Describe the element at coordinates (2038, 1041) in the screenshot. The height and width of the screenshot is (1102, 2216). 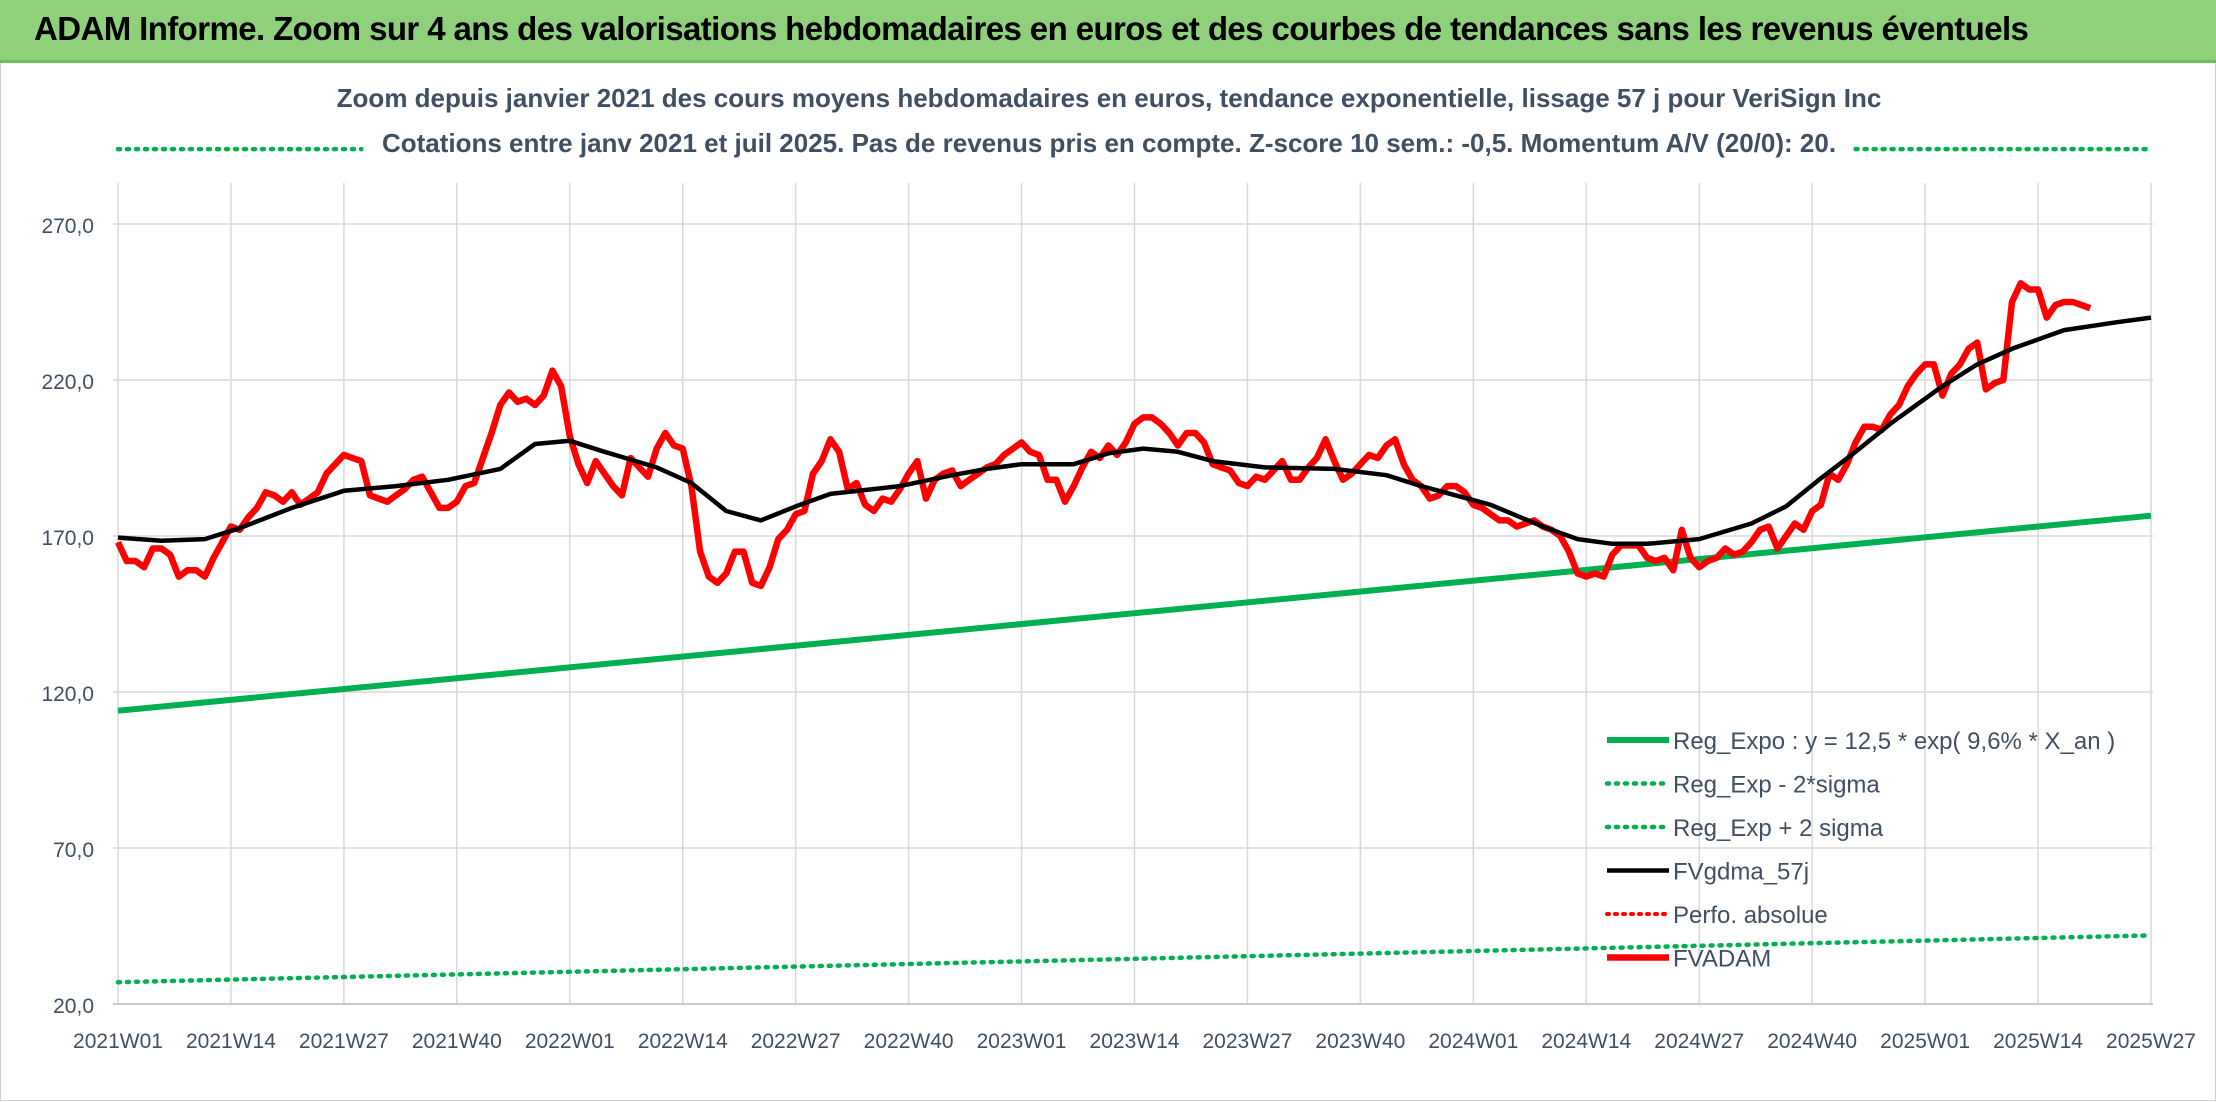
I see `x-tick-label: 2025W14` at that location.